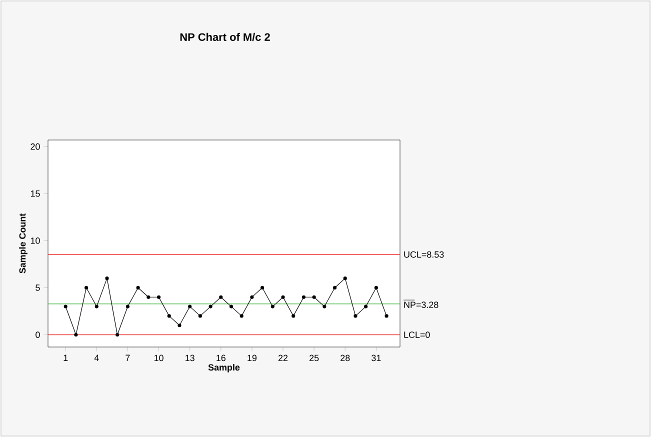 The image size is (651, 437). I want to click on x-tick-label: 1, so click(66, 357).